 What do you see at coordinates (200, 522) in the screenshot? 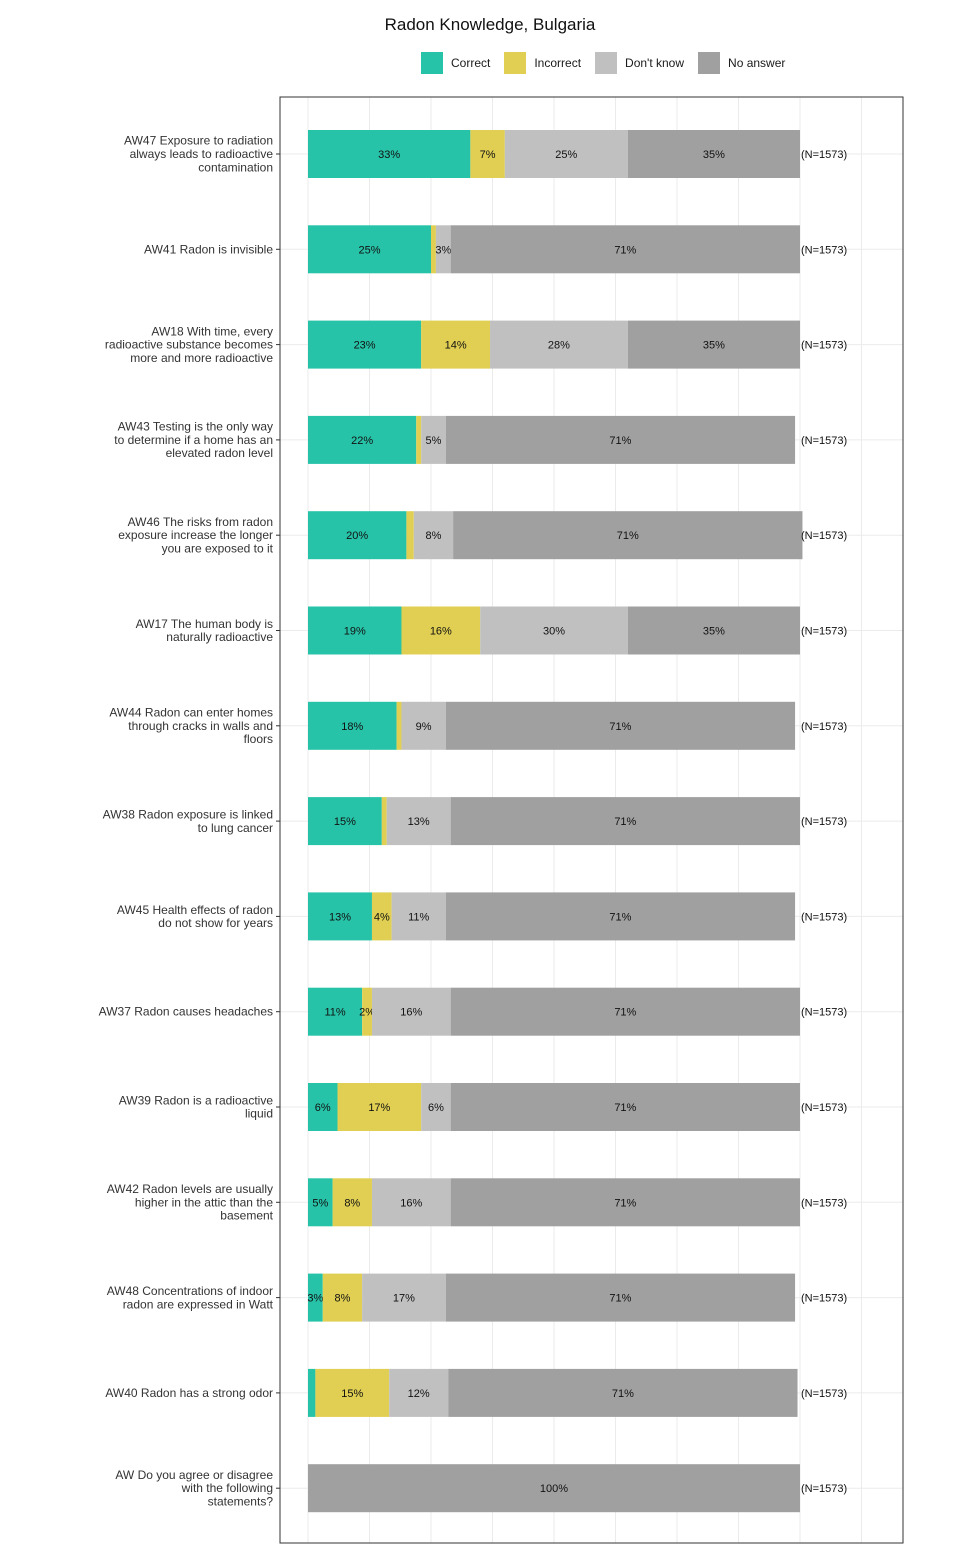
I see `category-label-line: AW46 The risks from radon` at bounding box center [200, 522].